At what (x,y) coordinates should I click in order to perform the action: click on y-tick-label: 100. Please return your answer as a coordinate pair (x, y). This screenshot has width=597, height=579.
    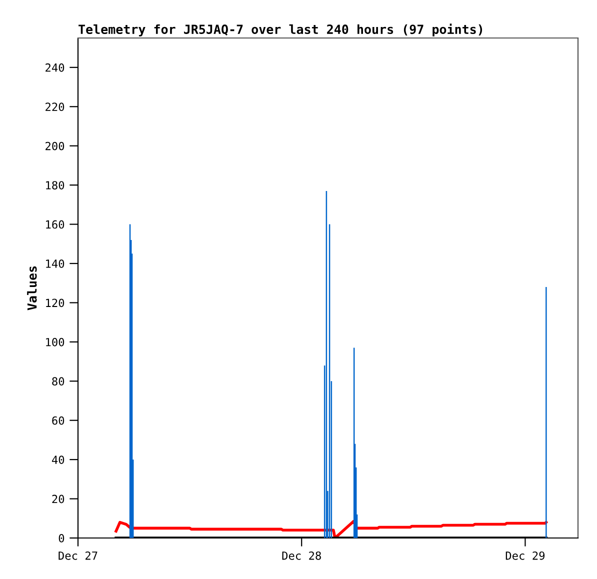
    Looking at the image, I should click on (55, 342).